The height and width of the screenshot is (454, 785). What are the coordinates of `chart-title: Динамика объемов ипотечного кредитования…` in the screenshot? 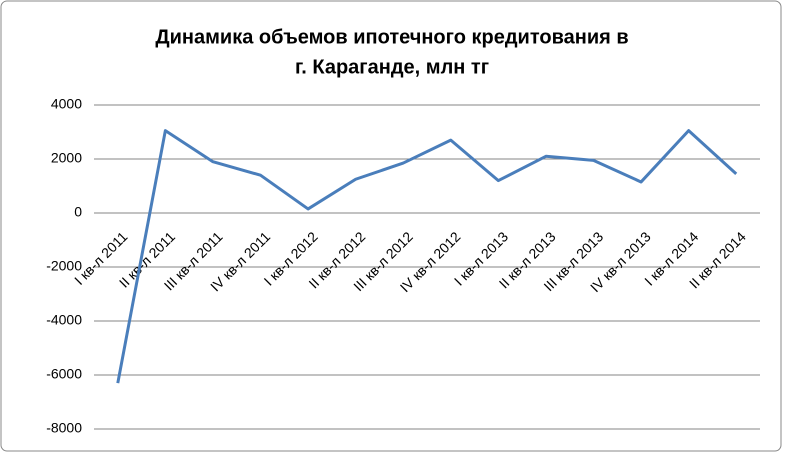 It's located at (391, 37).